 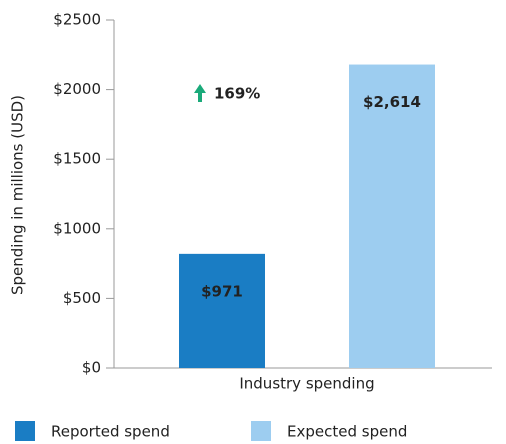 What do you see at coordinates (77, 228) in the screenshot?
I see `y-tick-label: $1000` at bounding box center [77, 228].